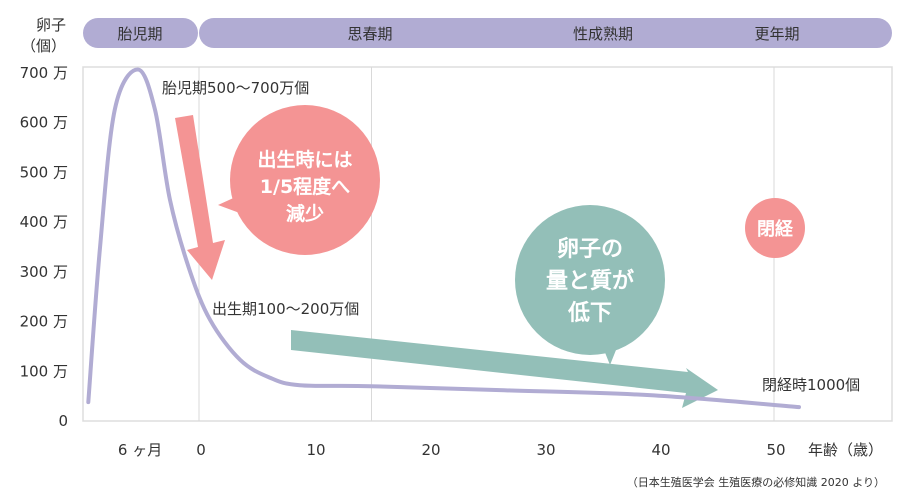 This screenshot has width=900, height=496. What do you see at coordinates (545, 450) in the screenshot?
I see `x-tick-label: 30` at bounding box center [545, 450].